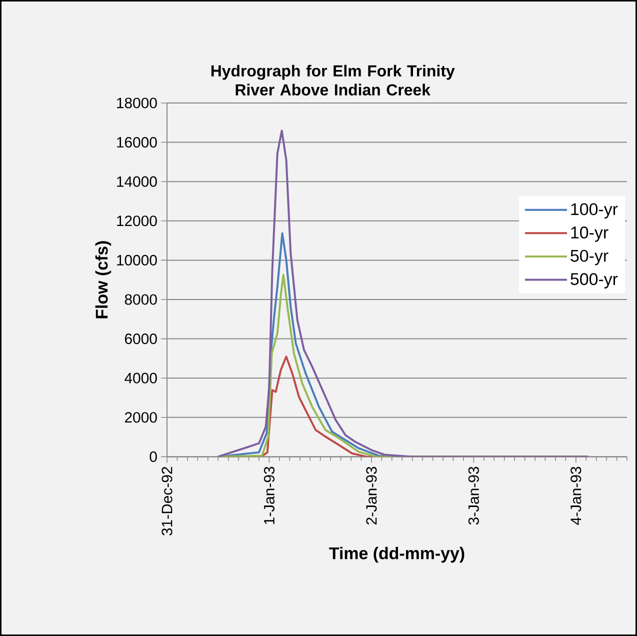 The width and height of the screenshot is (637, 636). Describe the element at coordinates (103, 279) in the screenshot. I see `y-axis-title: Flow (cfs)` at that location.